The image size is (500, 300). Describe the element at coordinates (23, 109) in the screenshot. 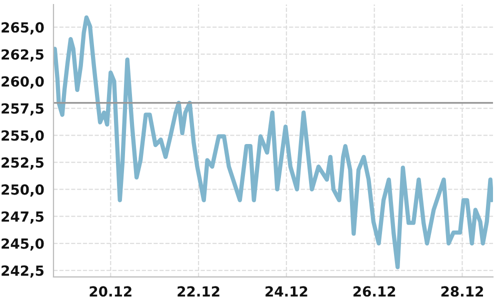

I see `y-tick-label: 257,5` at that location.